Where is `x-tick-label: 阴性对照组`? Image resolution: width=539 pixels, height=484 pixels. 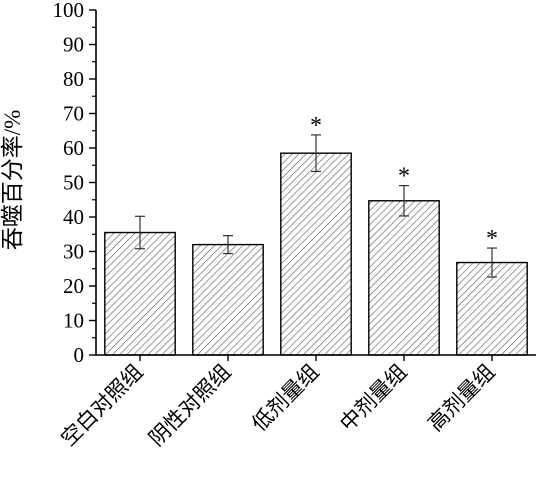
x-tick-label: 阴性对照组 is located at coordinates (189, 405).